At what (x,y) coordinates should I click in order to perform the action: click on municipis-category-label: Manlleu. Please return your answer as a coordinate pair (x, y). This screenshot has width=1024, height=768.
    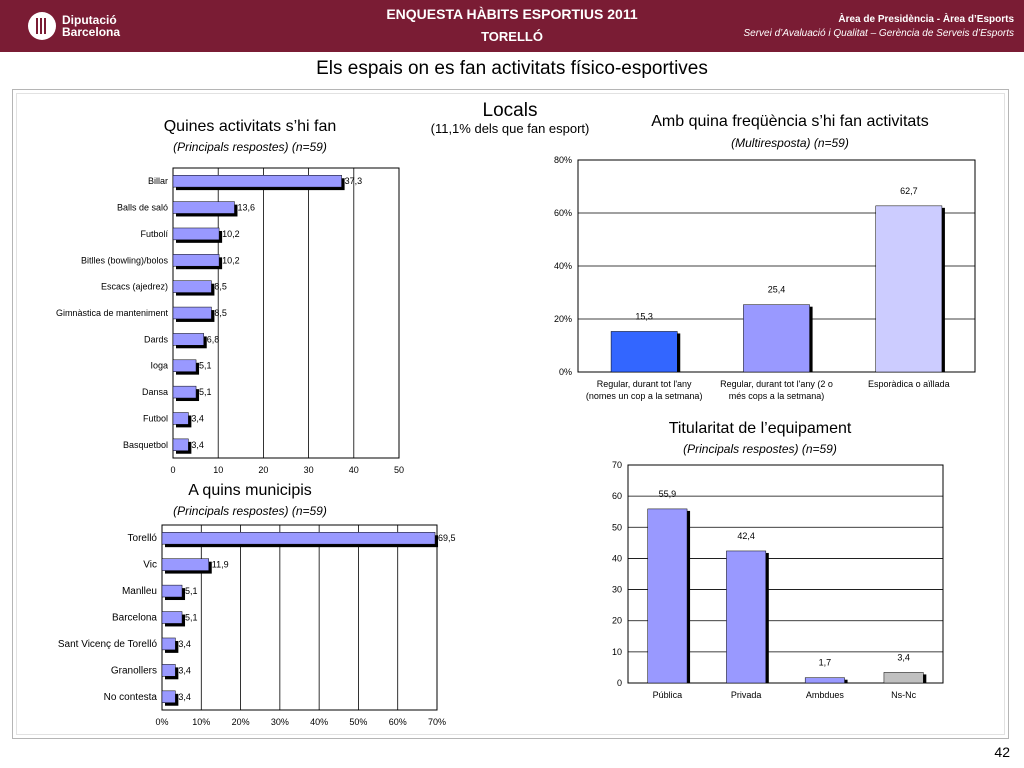
    Looking at the image, I should click on (139, 591).